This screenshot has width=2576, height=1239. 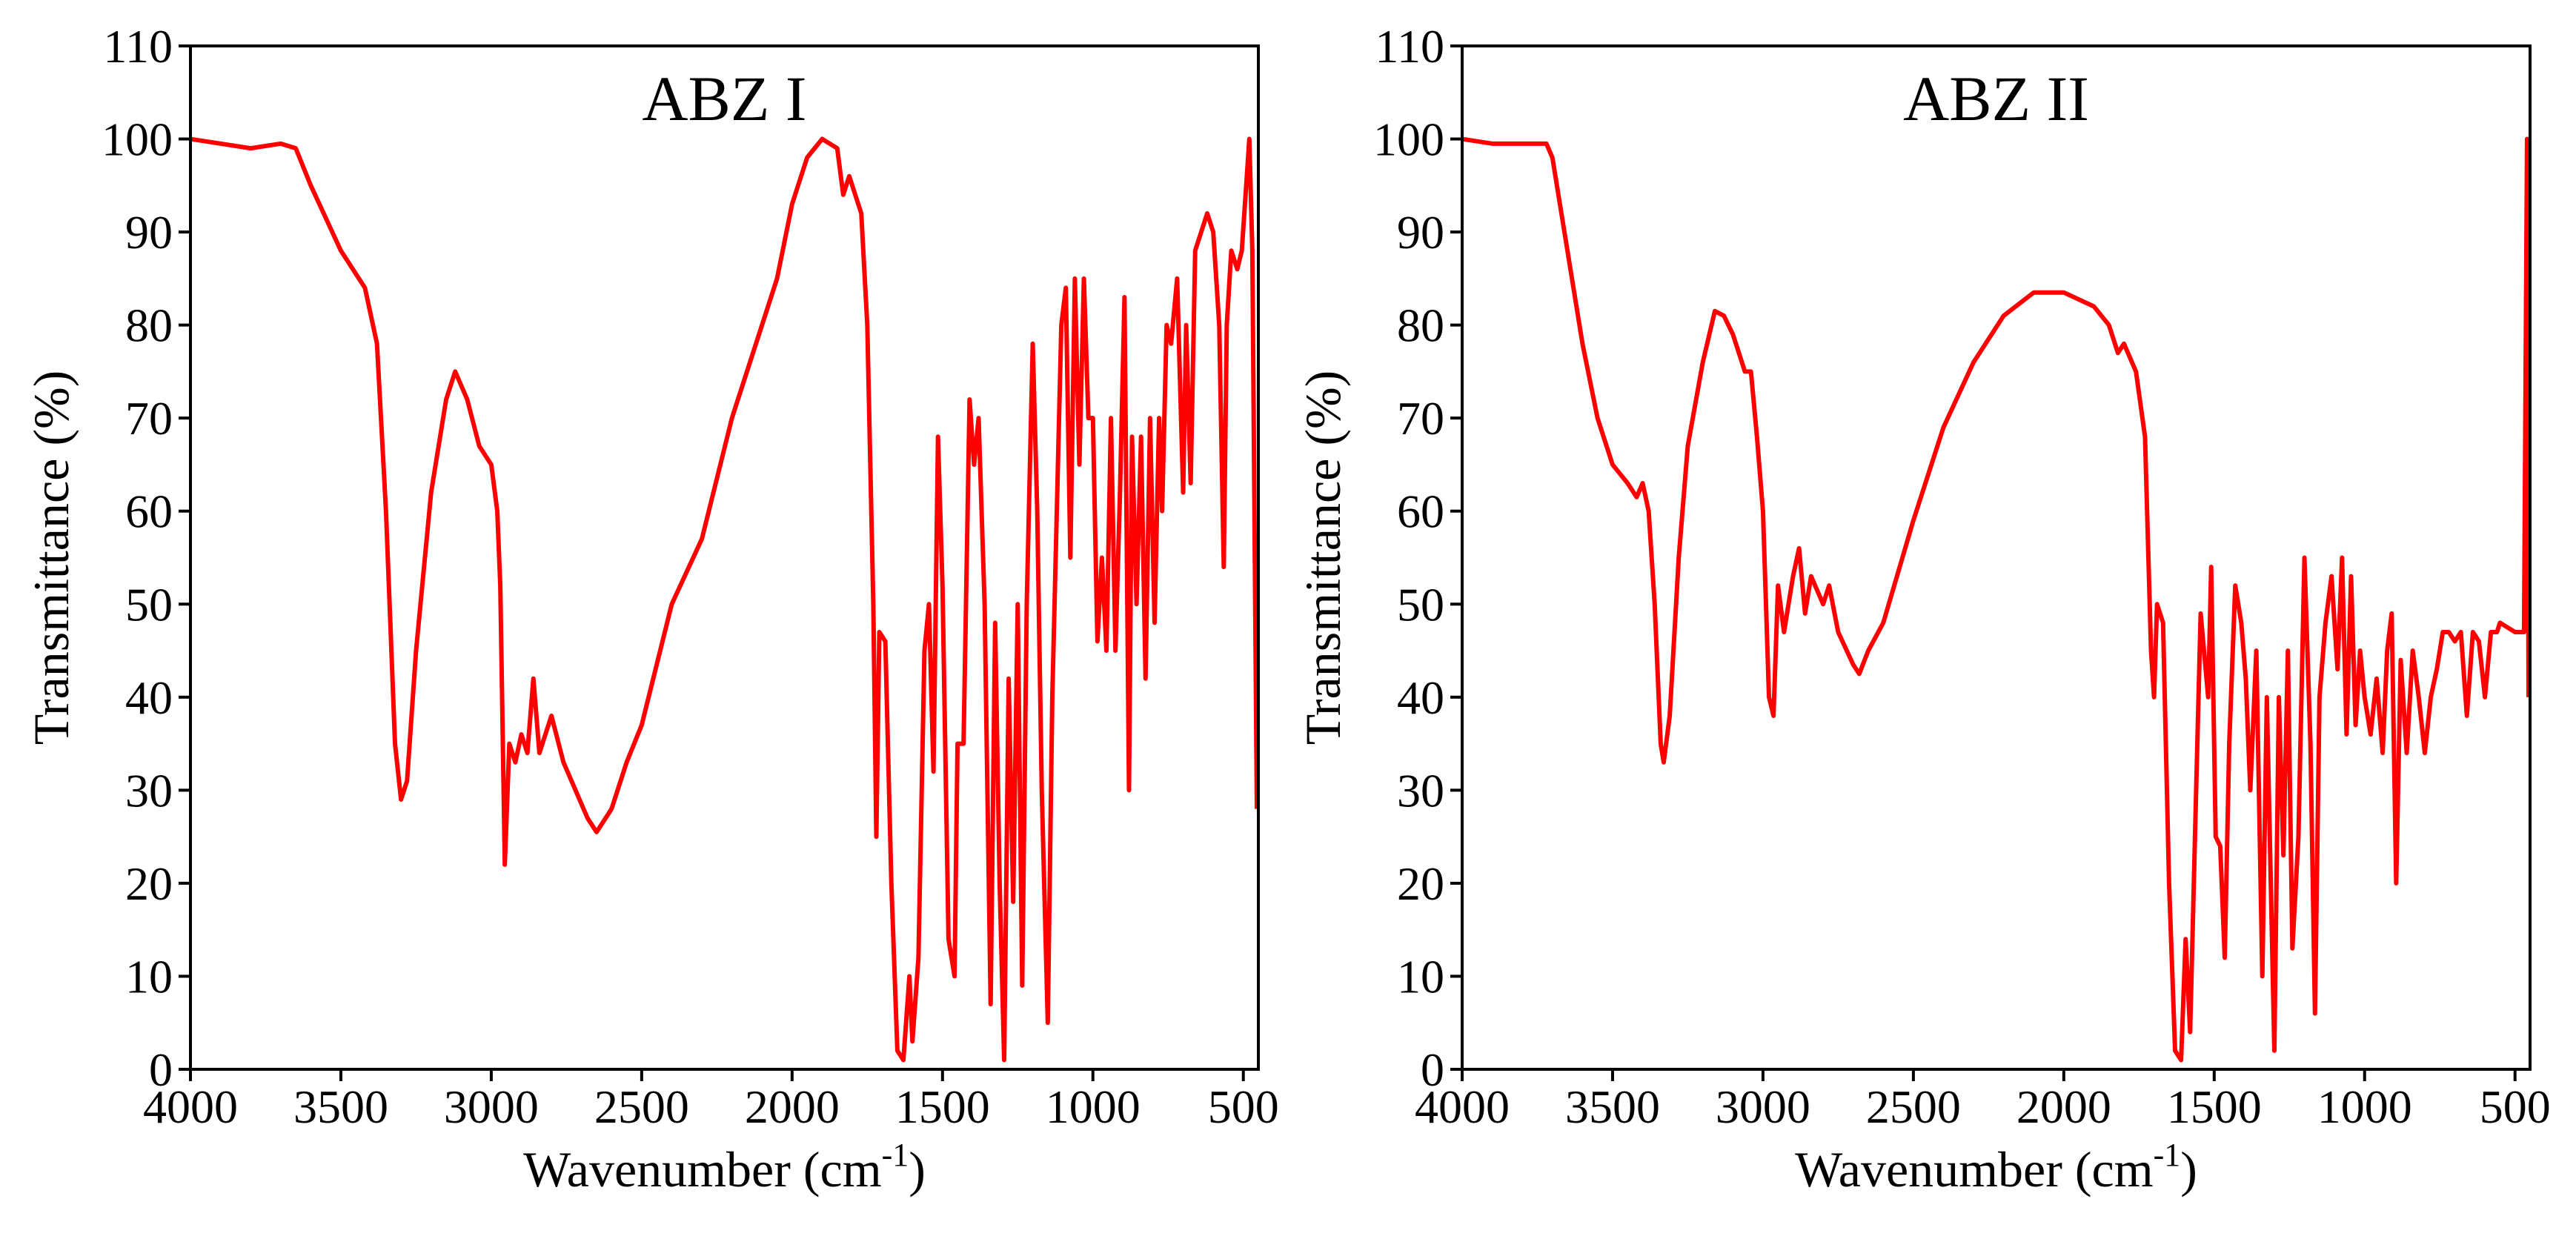 I want to click on chart-title: ABZ I, so click(x=724, y=98).